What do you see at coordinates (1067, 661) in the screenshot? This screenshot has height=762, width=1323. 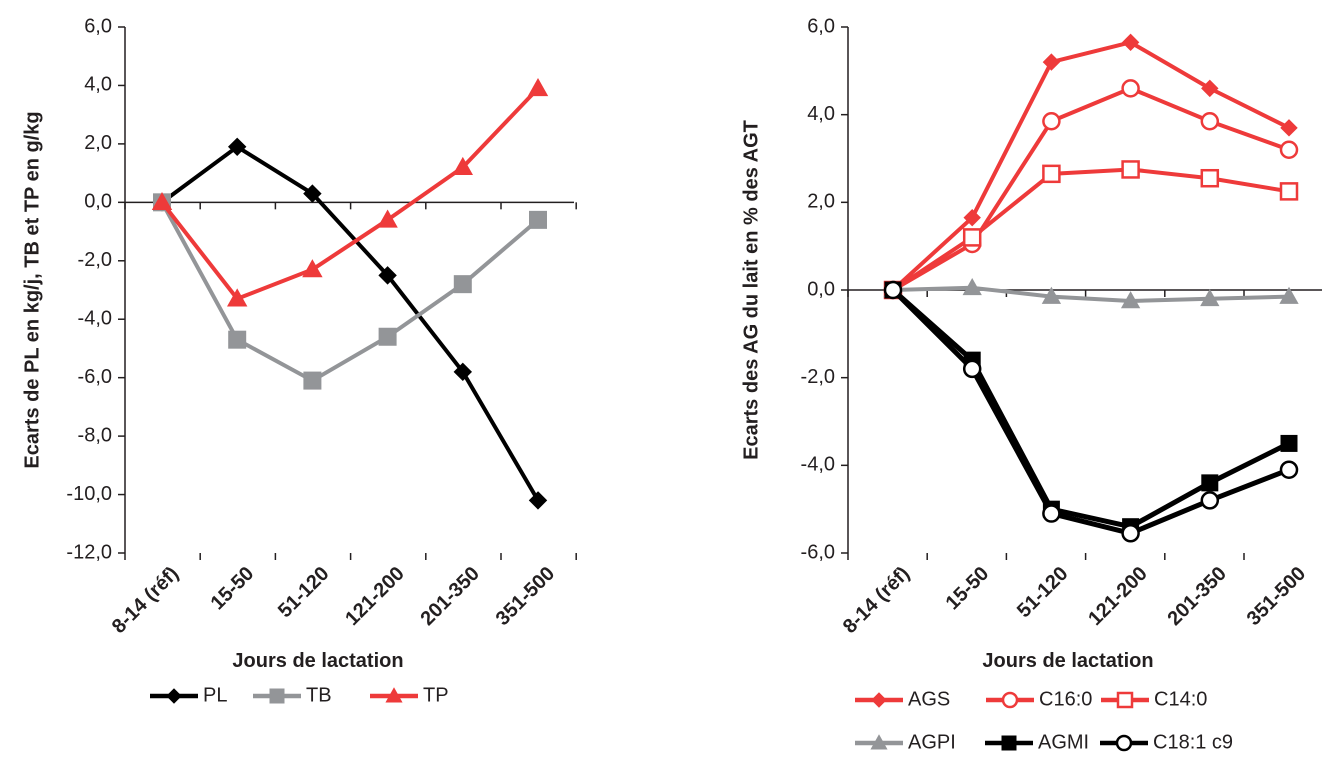 I see `chart-2-x-axis-title: Jours de lactation` at bounding box center [1067, 661].